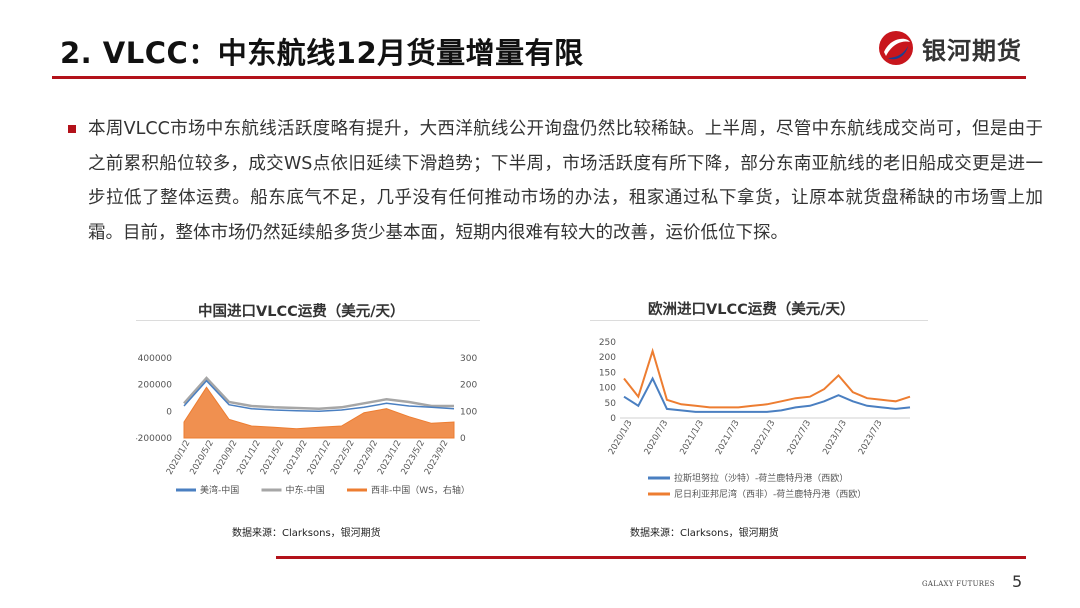  What do you see at coordinates (607, 373) in the screenshot?
I see `y-tick-label: 150` at bounding box center [607, 373].